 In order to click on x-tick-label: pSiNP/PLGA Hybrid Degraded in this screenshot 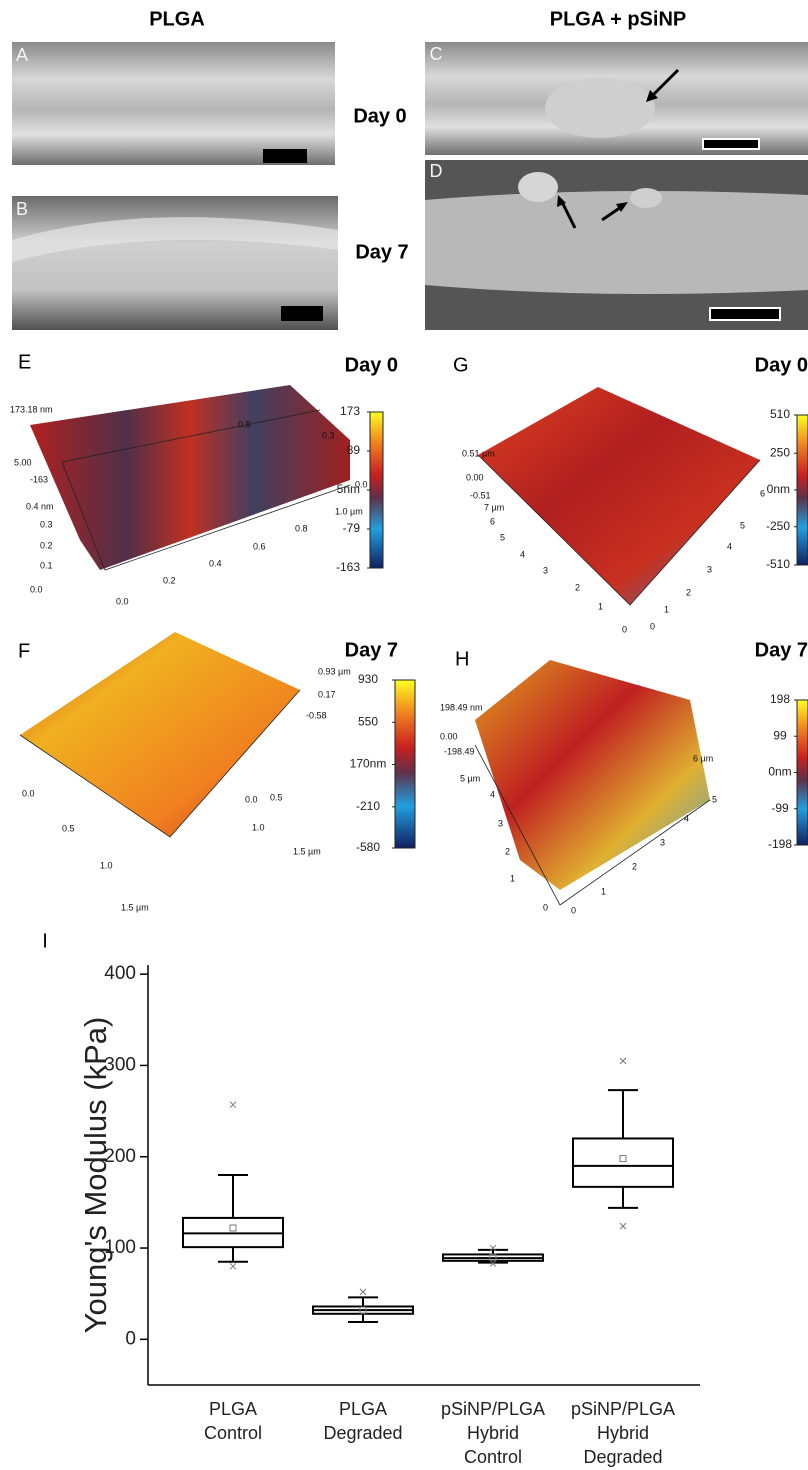, I will do `click(623, 1433)`.